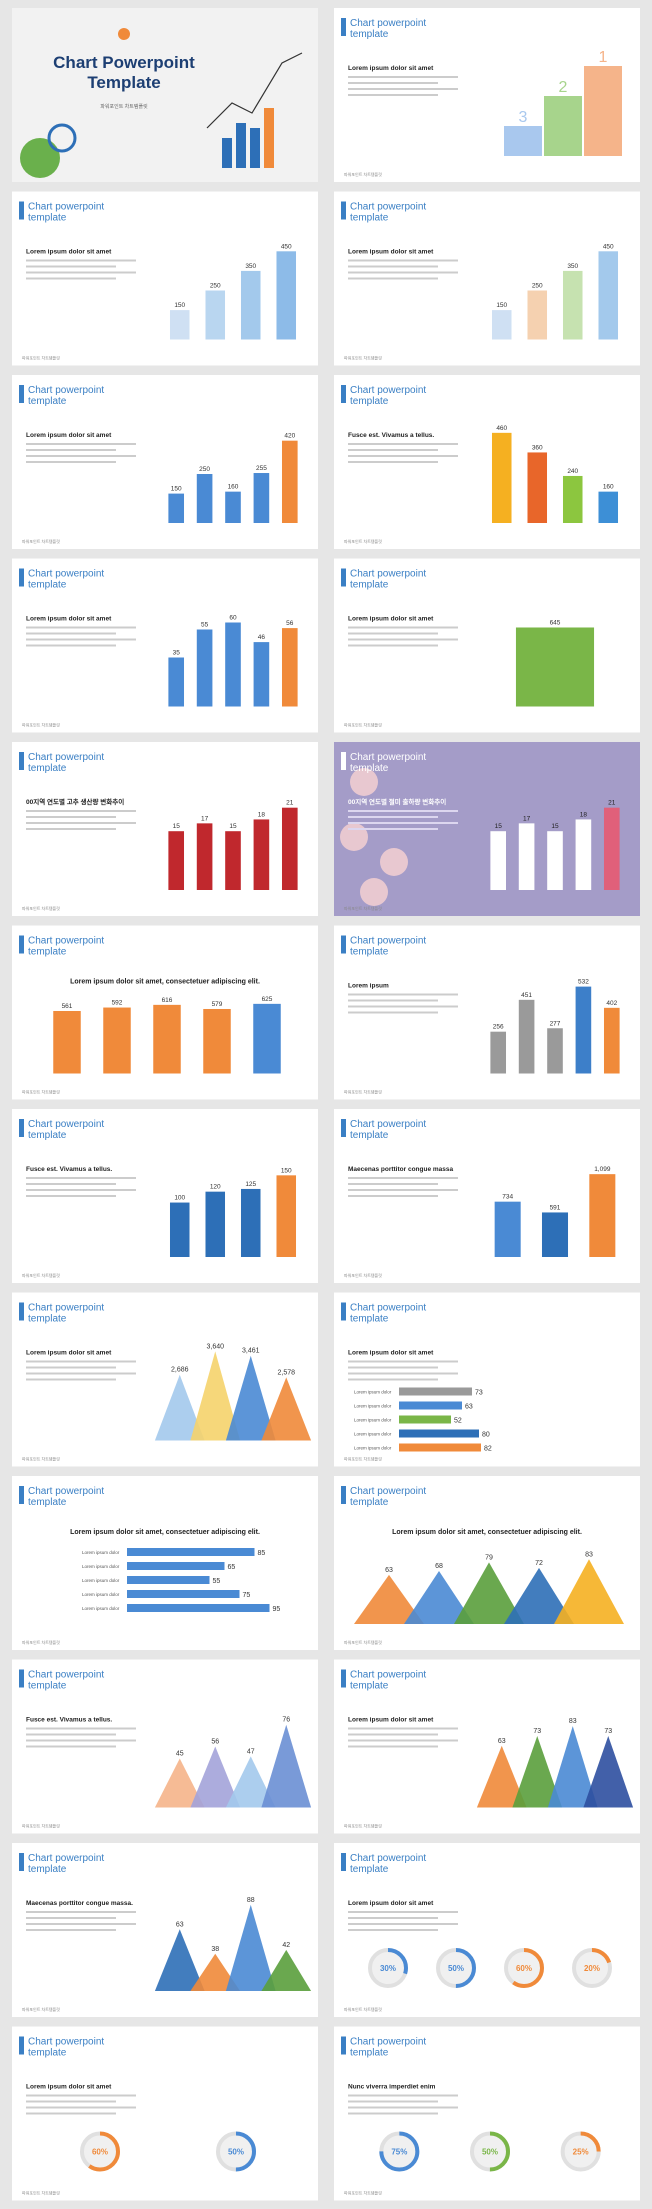 The image size is (652, 2209). What do you see at coordinates (79, 1903) in the screenshot?
I see `heading: Maecenas porttitor congue massa.` at bounding box center [79, 1903].